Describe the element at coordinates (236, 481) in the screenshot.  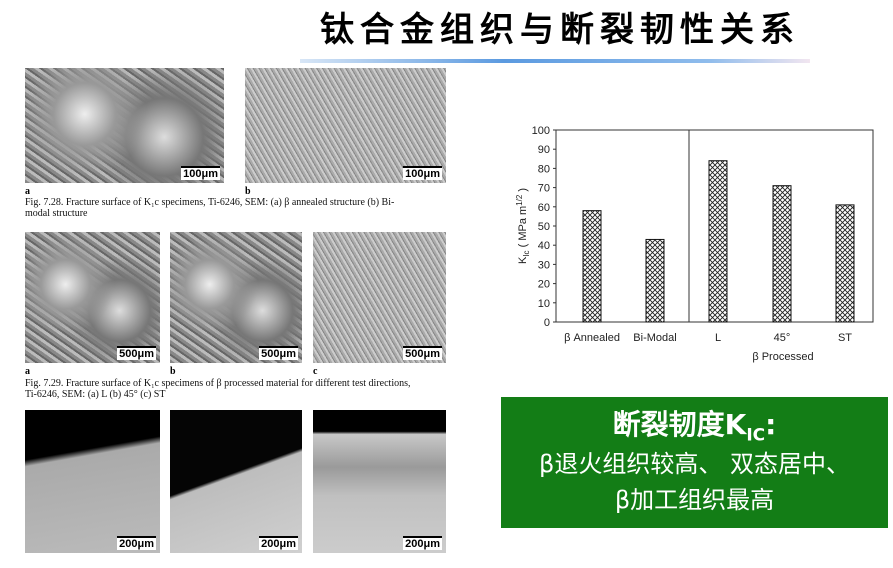
I see `micrograph-cross-section-2: 200μm` at that location.